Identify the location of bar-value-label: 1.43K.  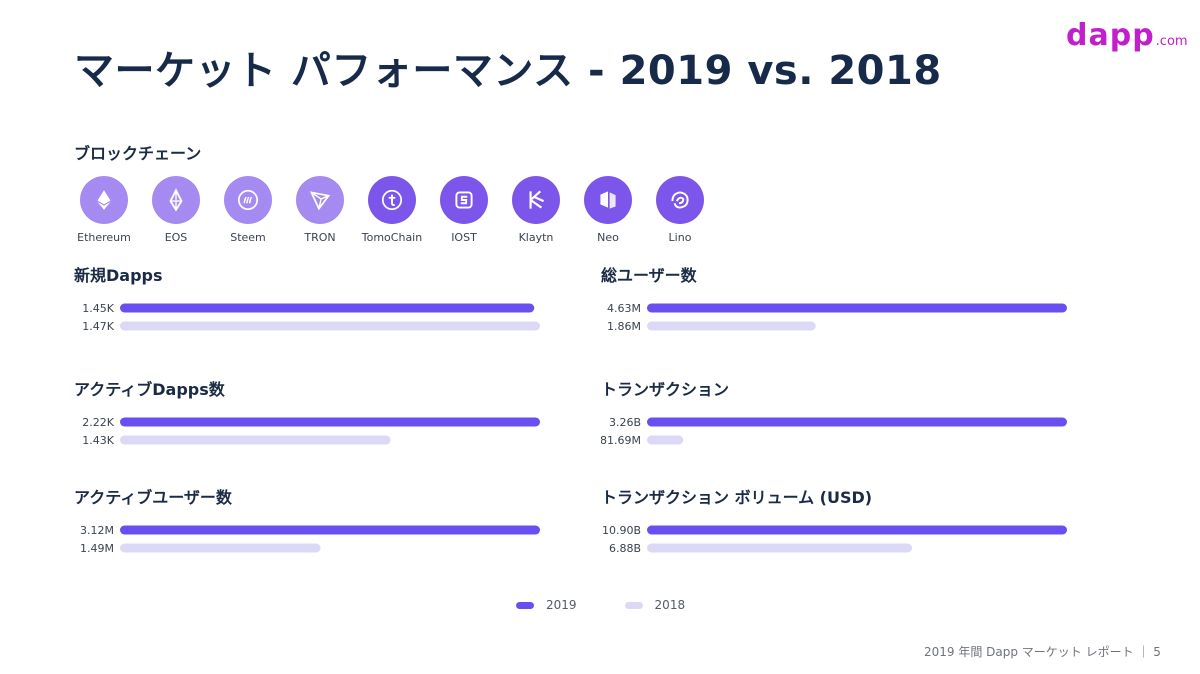
(98, 440).